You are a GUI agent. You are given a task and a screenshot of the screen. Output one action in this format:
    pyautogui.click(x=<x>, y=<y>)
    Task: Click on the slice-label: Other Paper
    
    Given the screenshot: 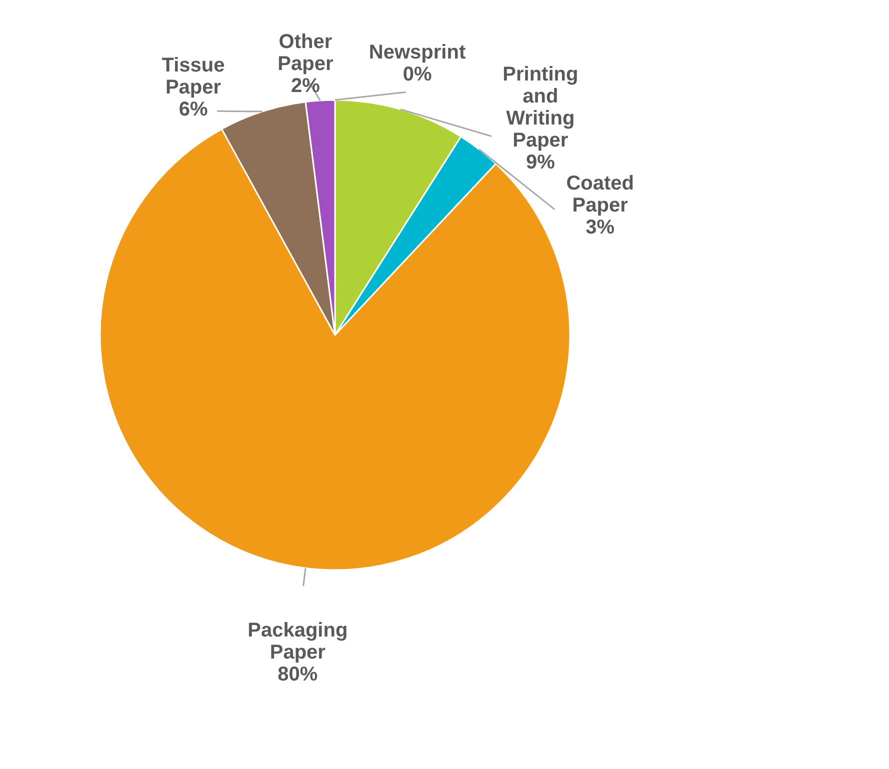 What is the action you would take?
    pyautogui.click(x=306, y=53)
    